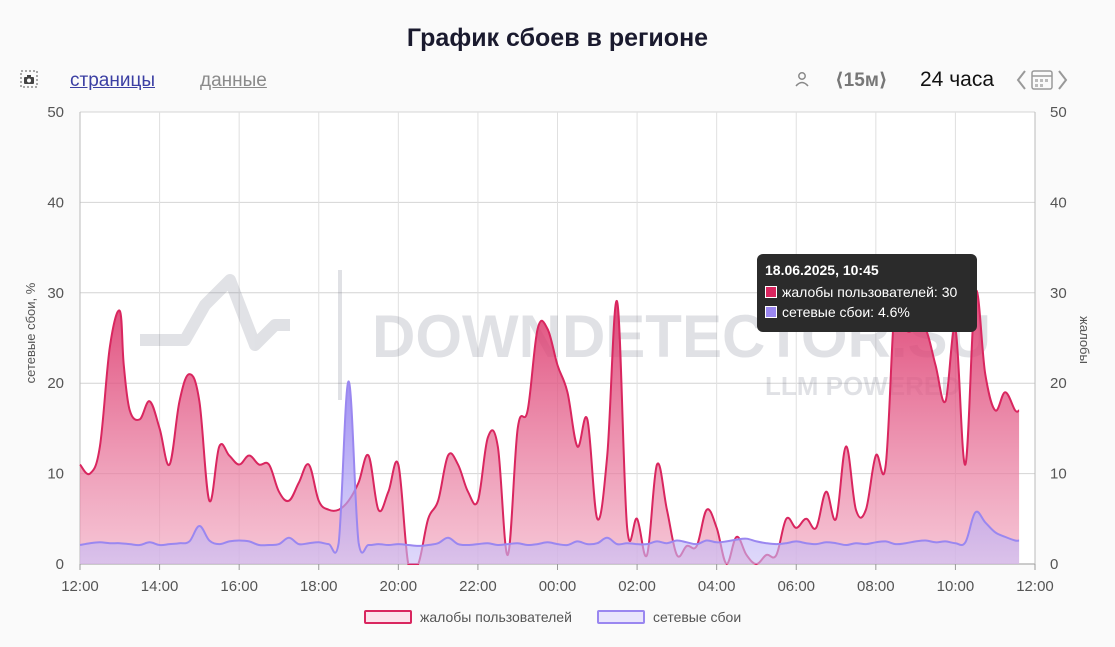 The image size is (1115, 647). What do you see at coordinates (55, 474) in the screenshot?
I see `y-tick-label-left: 10` at bounding box center [55, 474].